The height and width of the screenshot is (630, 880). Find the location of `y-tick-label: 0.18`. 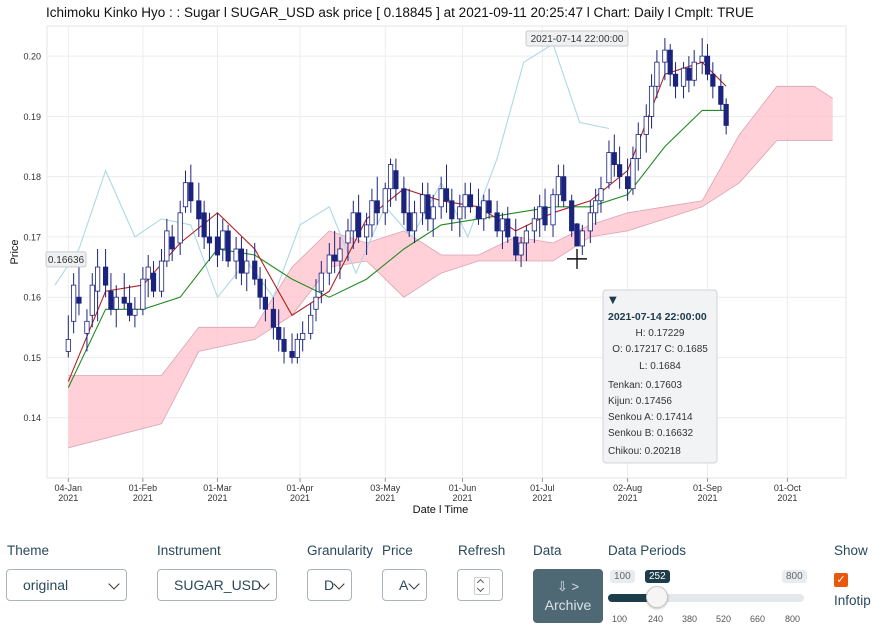

y-tick-label: 0.18 is located at coordinates (32, 177).